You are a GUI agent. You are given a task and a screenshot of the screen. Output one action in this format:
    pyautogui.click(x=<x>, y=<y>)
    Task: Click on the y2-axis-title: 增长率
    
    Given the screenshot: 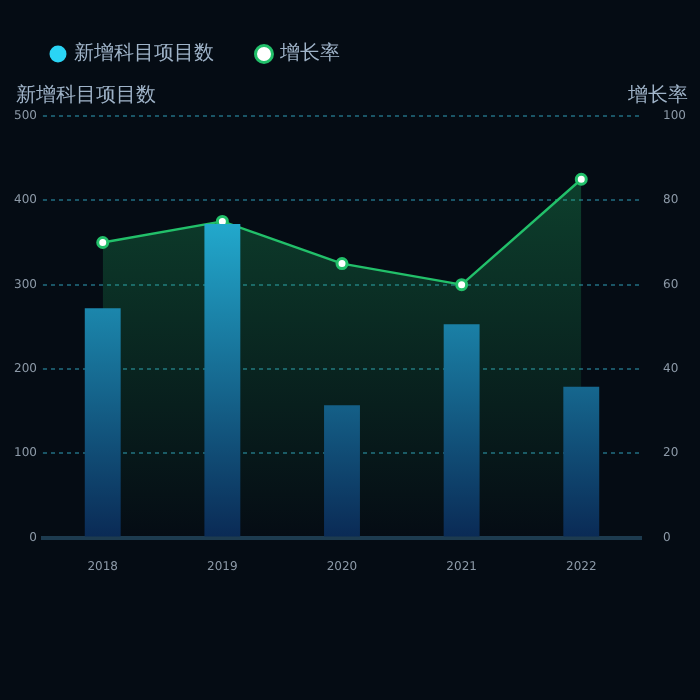 What is the action you would take?
    pyautogui.click(x=657, y=95)
    